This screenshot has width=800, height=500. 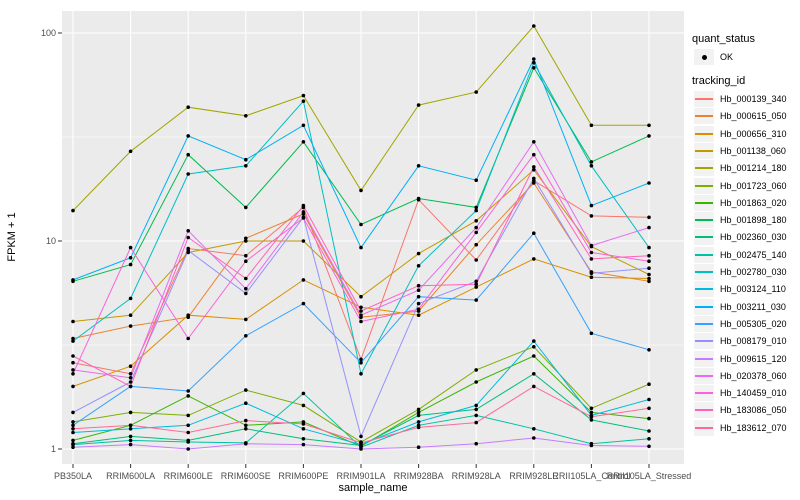 I want to click on legend-entry: Hb_002475_140, so click(x=746, y=254).